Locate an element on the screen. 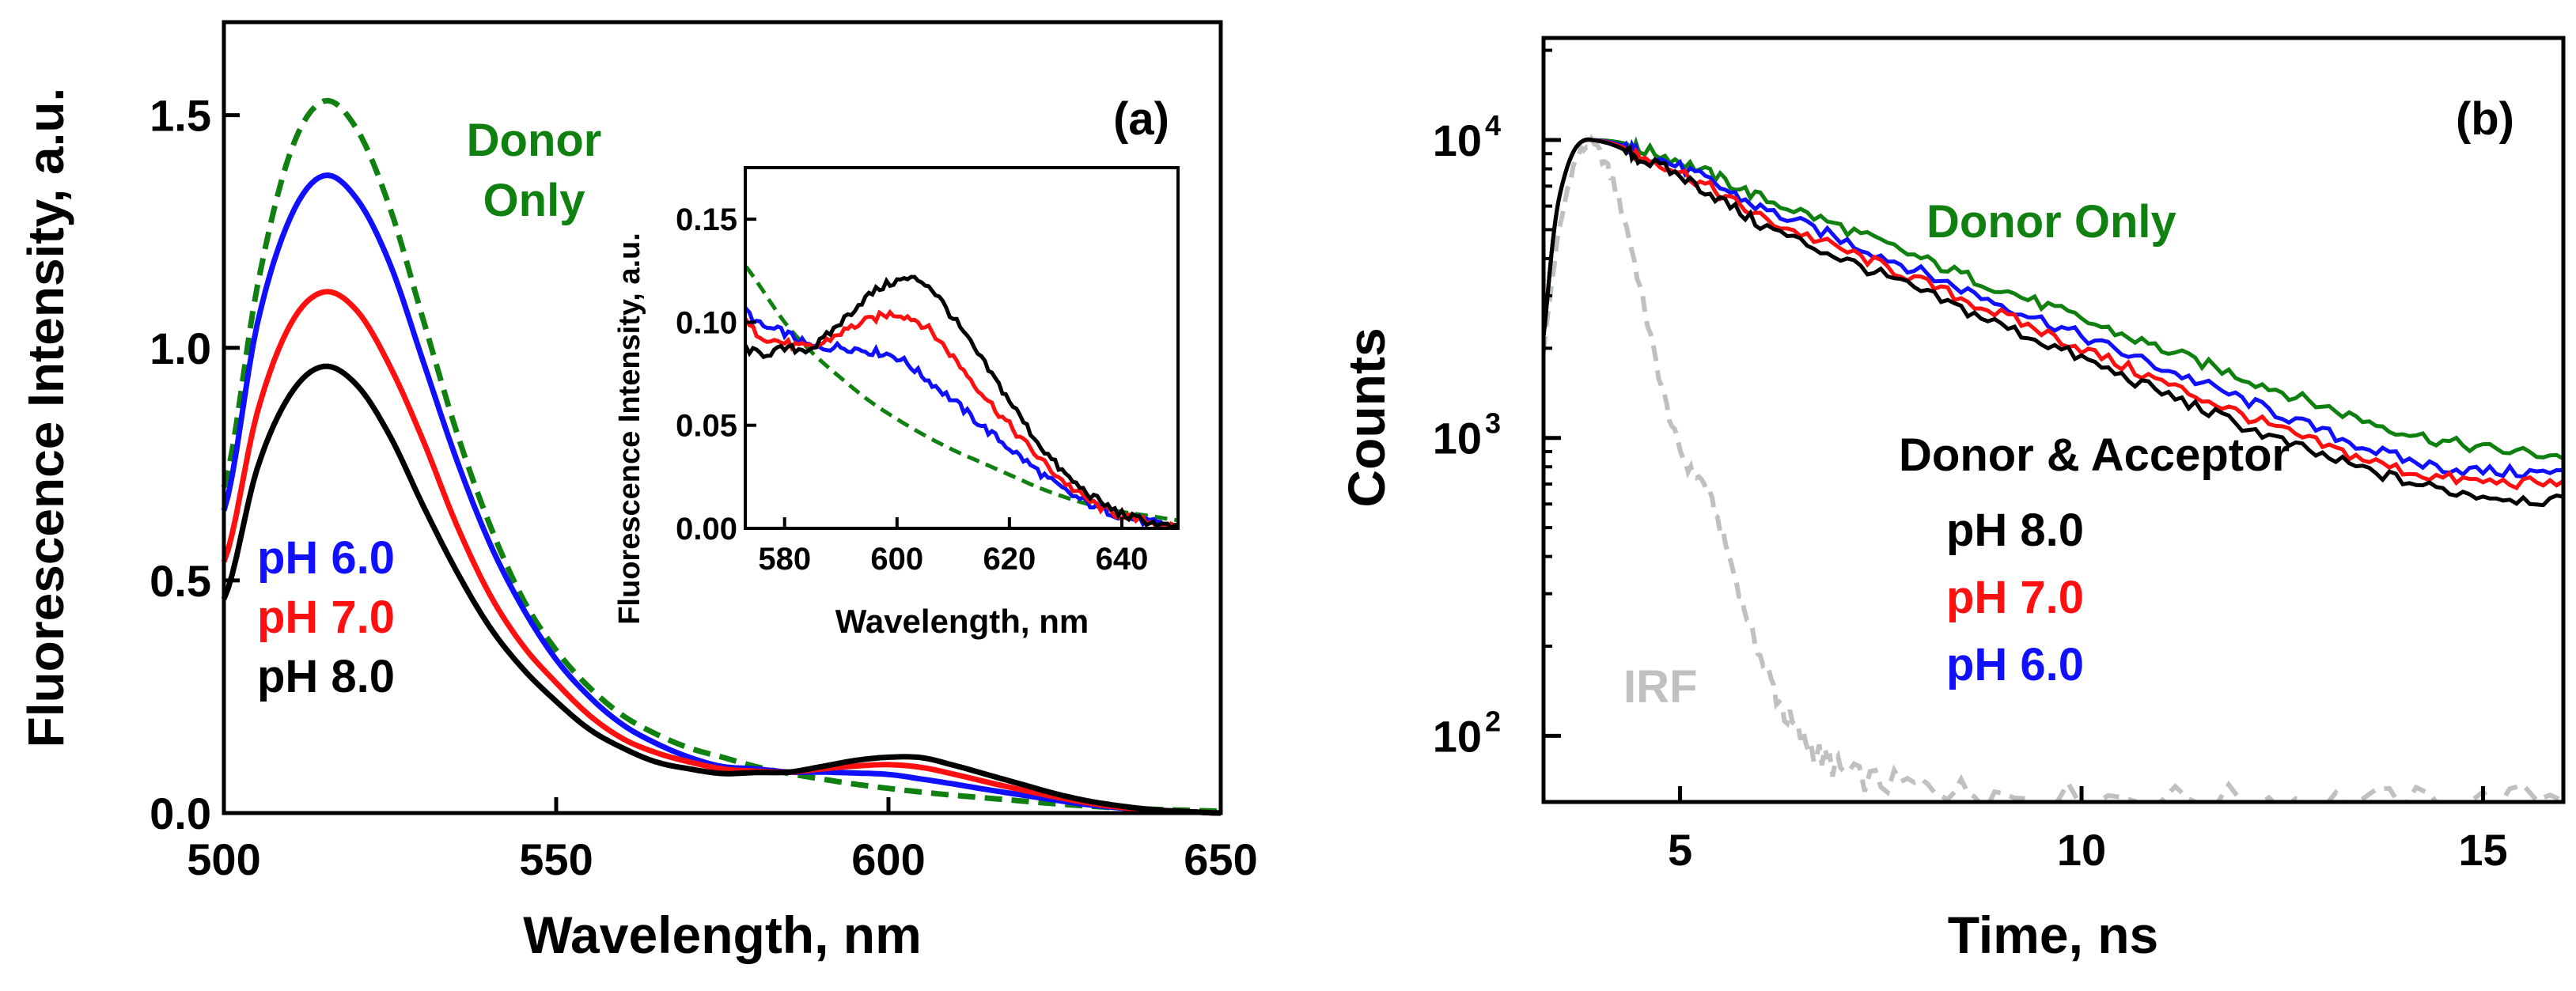 The image size is (2576, 991). panel-a-x-ticks: 500 550 600 650 is located at coordinates (722, 841).